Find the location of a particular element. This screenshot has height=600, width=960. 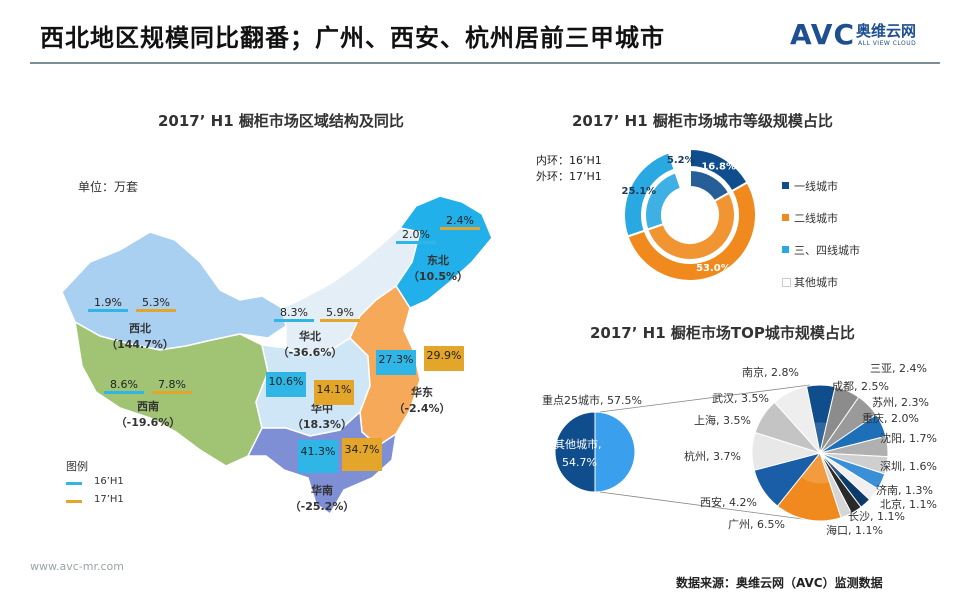

value-box-blue-1: 8.6% is located at coordinates (124, 386).